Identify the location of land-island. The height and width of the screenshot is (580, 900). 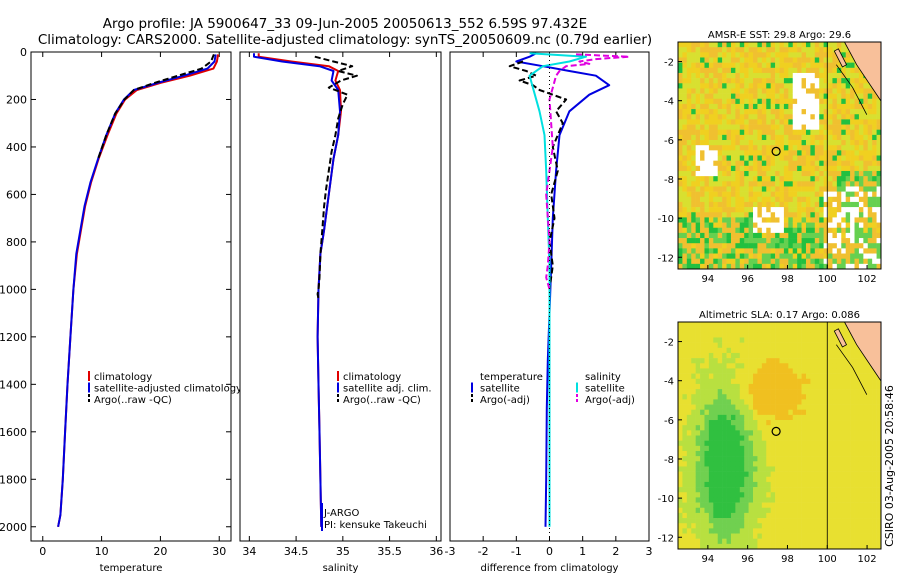
(840, 58).